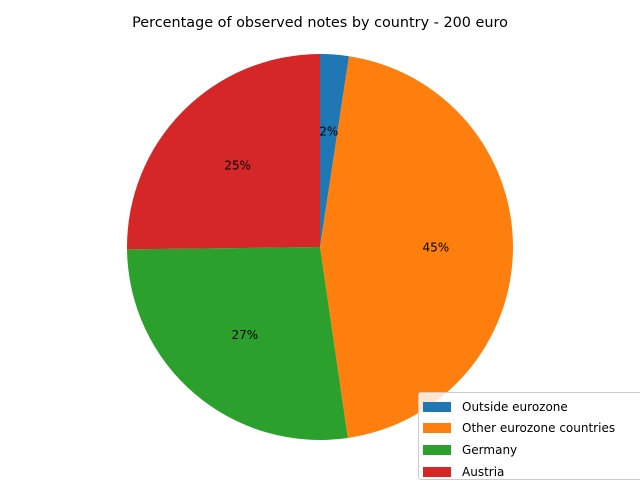  Describe the element at coordinates (437, 406) in the screenshot. I see `legend-swatch-outside-eurozone` at that location.